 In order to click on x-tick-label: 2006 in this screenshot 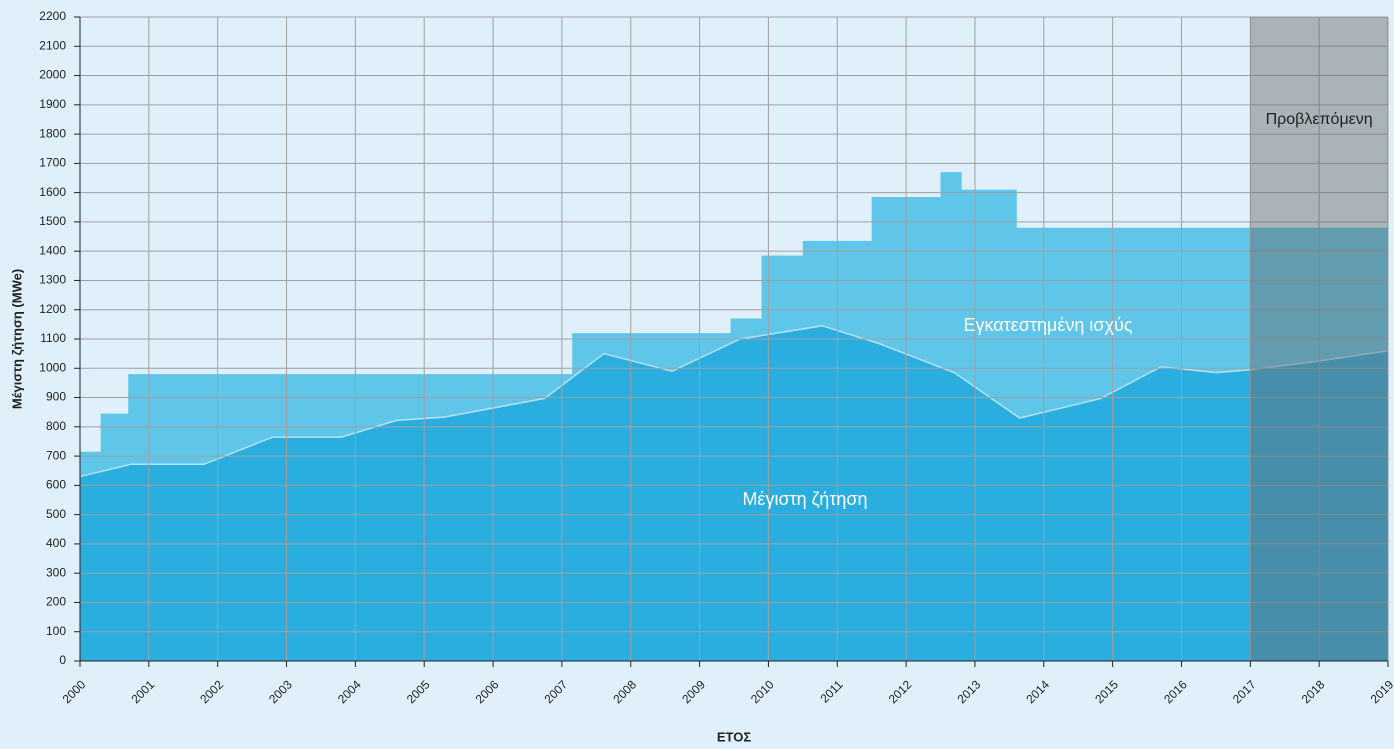, I will do `click(487, 691)`.